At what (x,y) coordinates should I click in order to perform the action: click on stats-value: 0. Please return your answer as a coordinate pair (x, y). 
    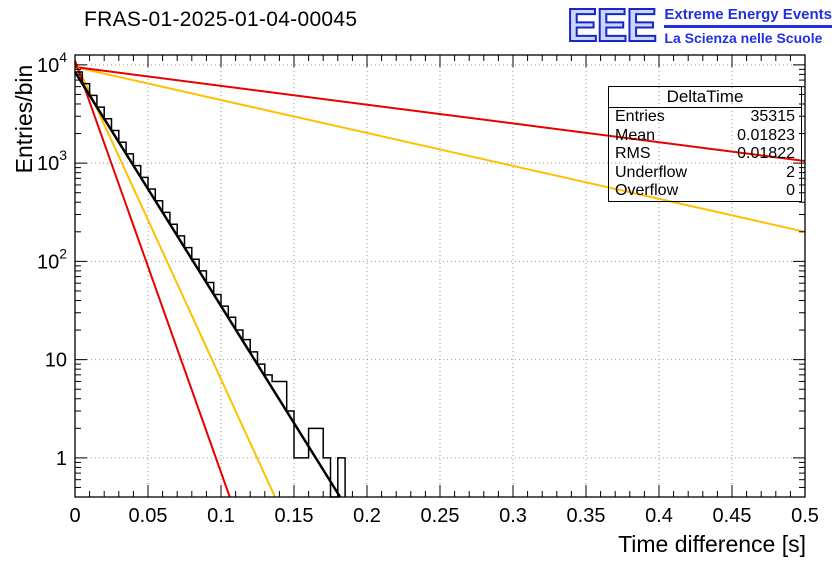
    Looking at the image, I should click on (790, 190).